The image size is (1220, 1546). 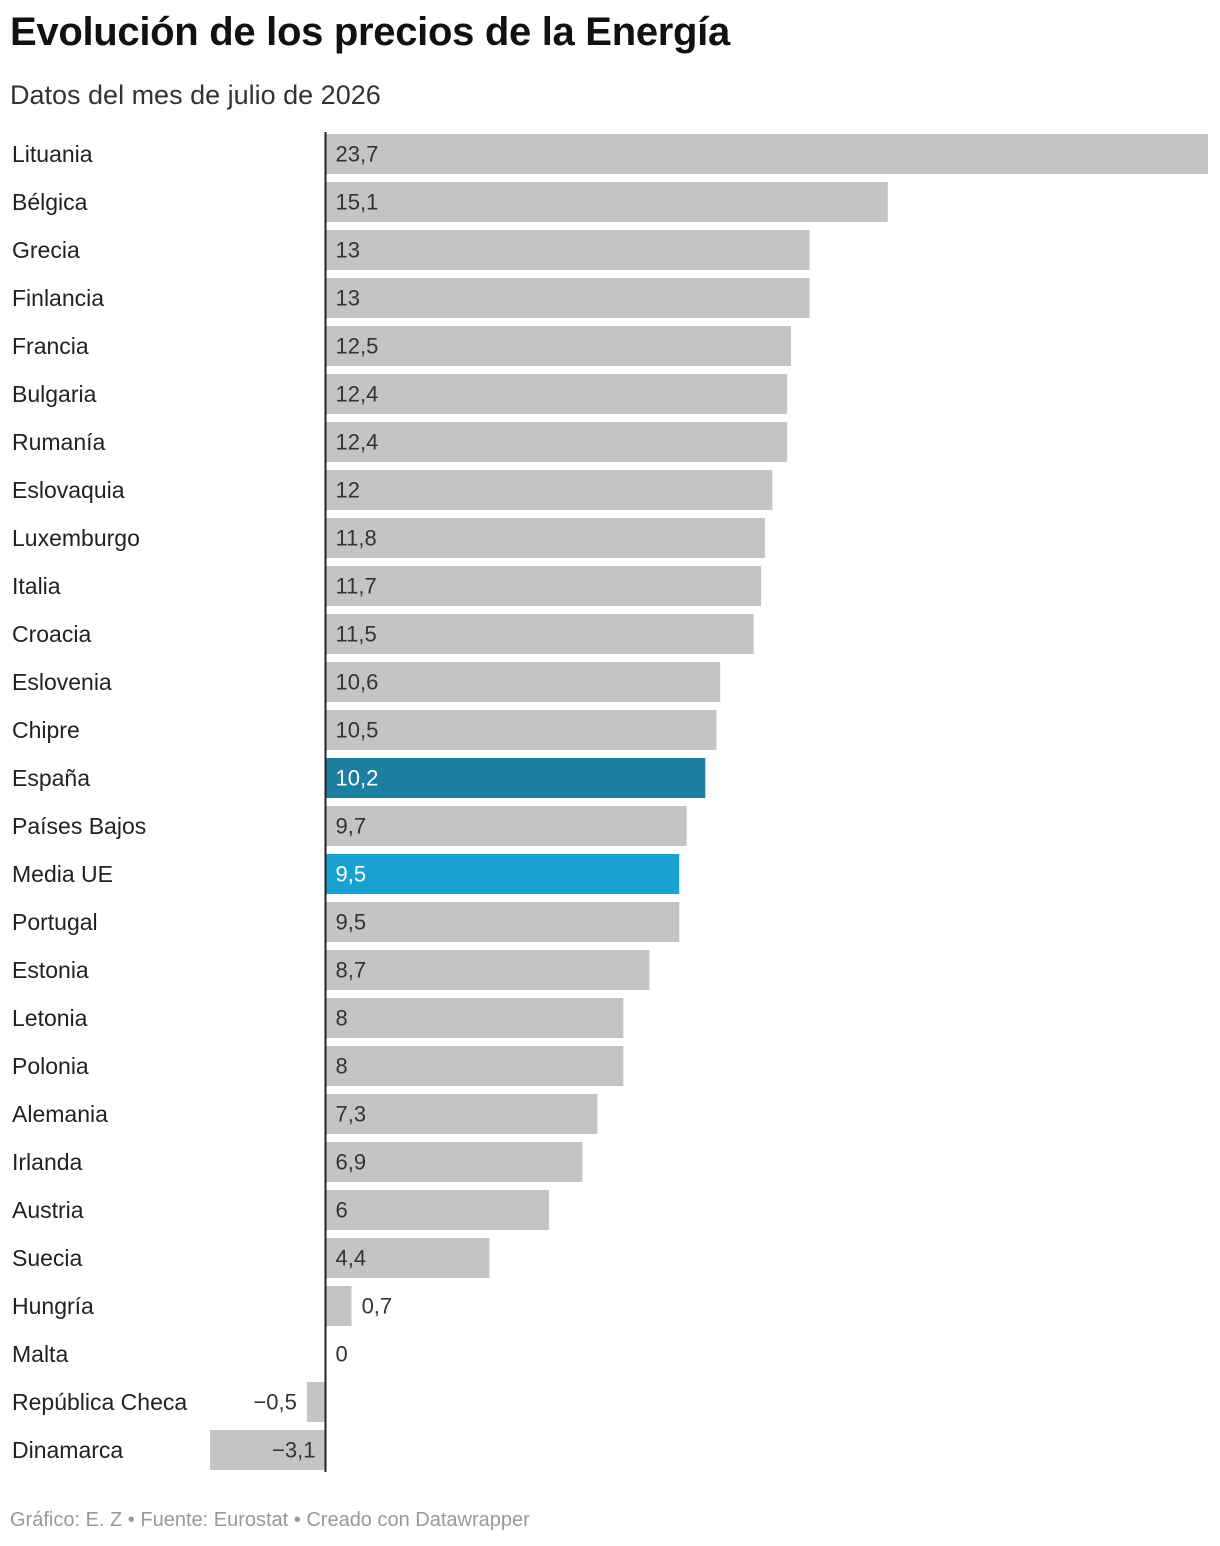 What do you see at coordinates (370, 32) in the screenshot?
I see `chart-title: Evolución de los precios de la Energía` at bounding box center [370, 32].